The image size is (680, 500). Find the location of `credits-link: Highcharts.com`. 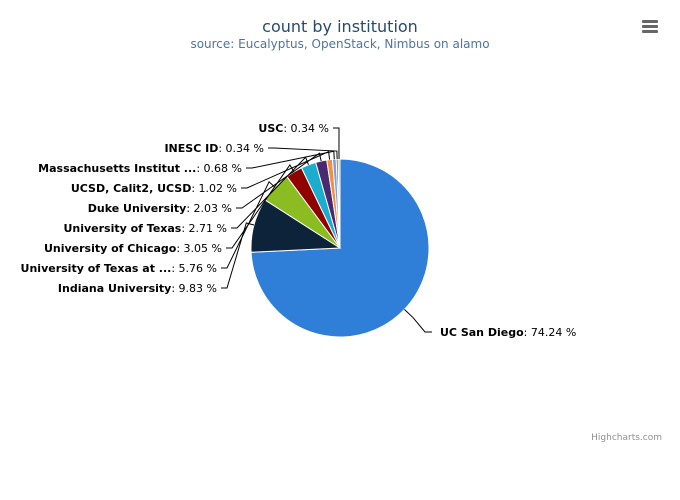

credits-link: Highcharts.com is located at coordinates (626, 438).